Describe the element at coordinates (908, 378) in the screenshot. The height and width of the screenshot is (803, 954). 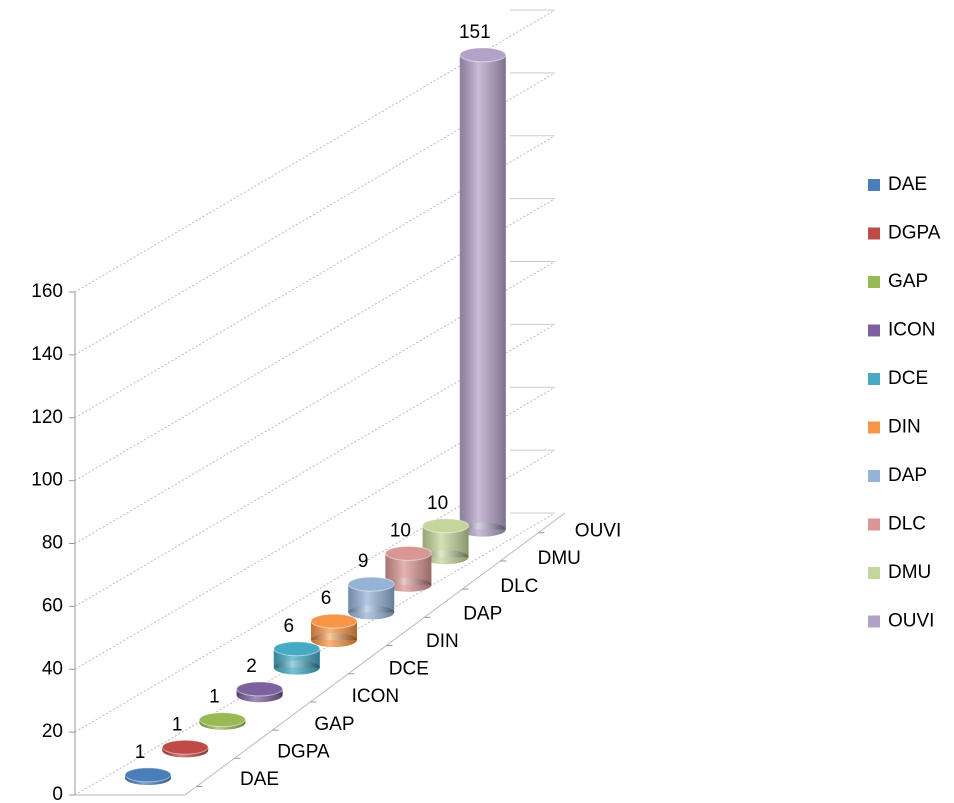
I see `legend-label: DCE` at that location.